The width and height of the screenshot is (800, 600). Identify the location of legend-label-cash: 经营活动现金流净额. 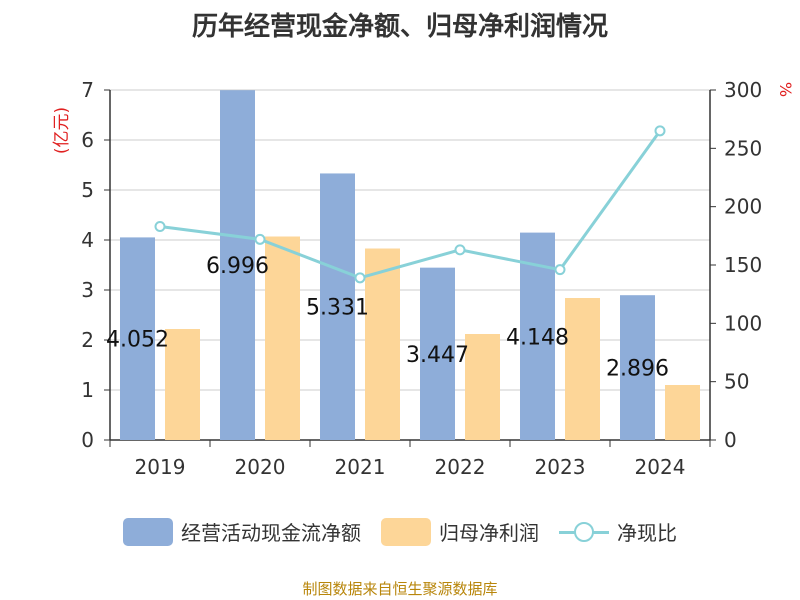
(271, 533).